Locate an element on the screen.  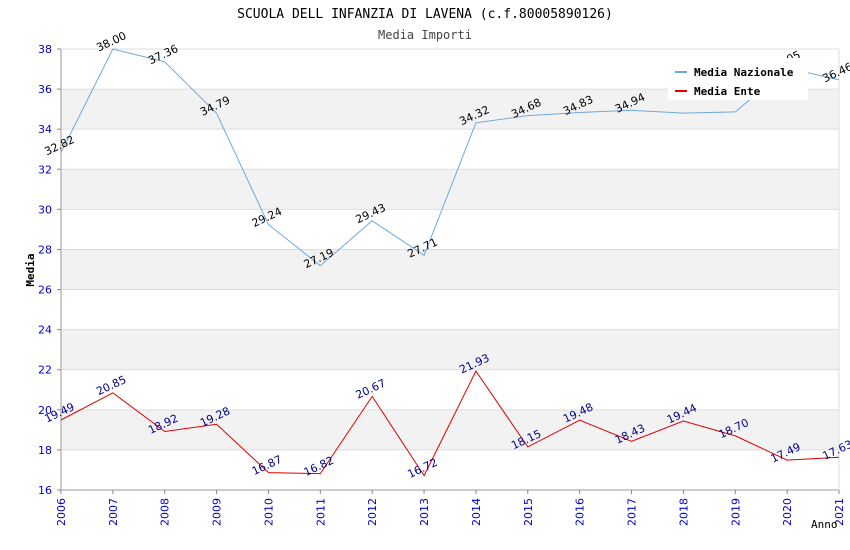
y-tick-labels: 16 18 20 22 24 26 28 30 32 34 36 38 is located at coordinates (45, 270).